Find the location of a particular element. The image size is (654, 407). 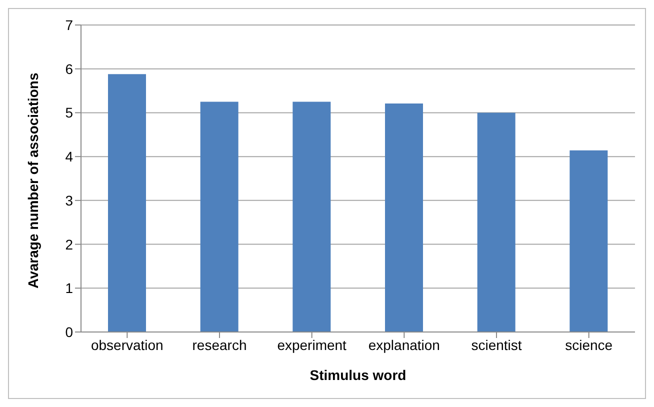

y-tick-label: 2 is located at coordinates (69, 244).